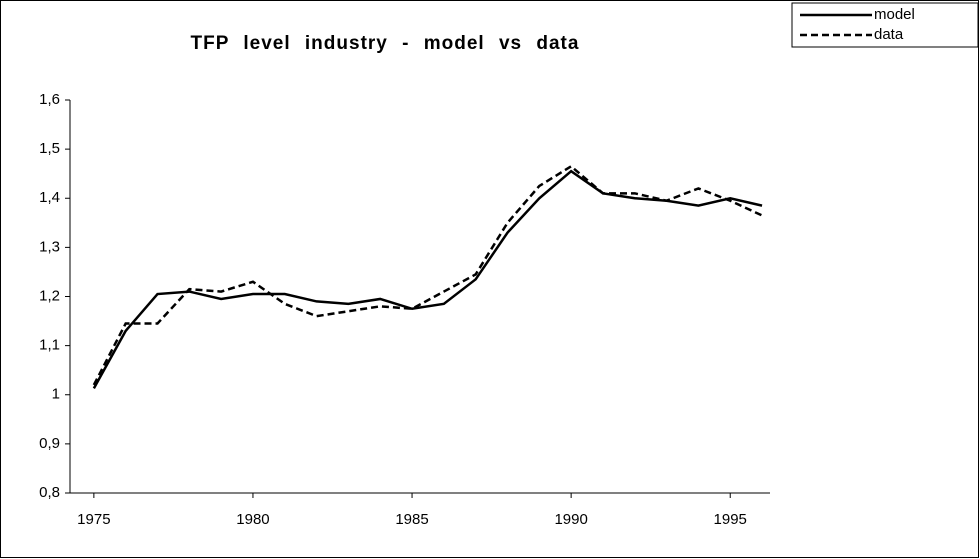 This screenshot has width=980, height=559. What do you see at coordinates (252, 519) in the screenshot?
I see `x-tick-label: 1980` at bounding box center [252, 519].